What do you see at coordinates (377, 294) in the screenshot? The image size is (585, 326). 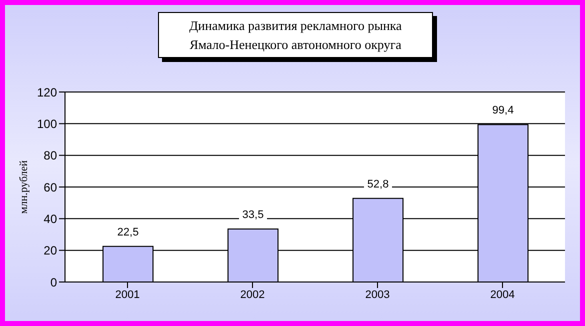 I see `x-tick-label: 2003` at bounding box center [377, 294].